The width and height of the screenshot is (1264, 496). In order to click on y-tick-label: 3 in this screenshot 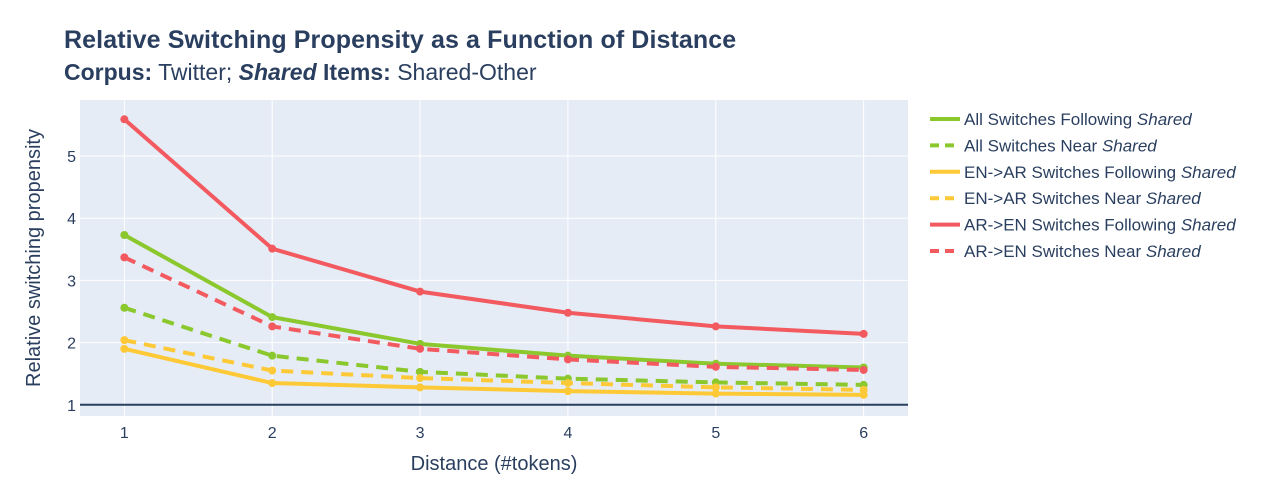, I will do `click(71, 281)`.